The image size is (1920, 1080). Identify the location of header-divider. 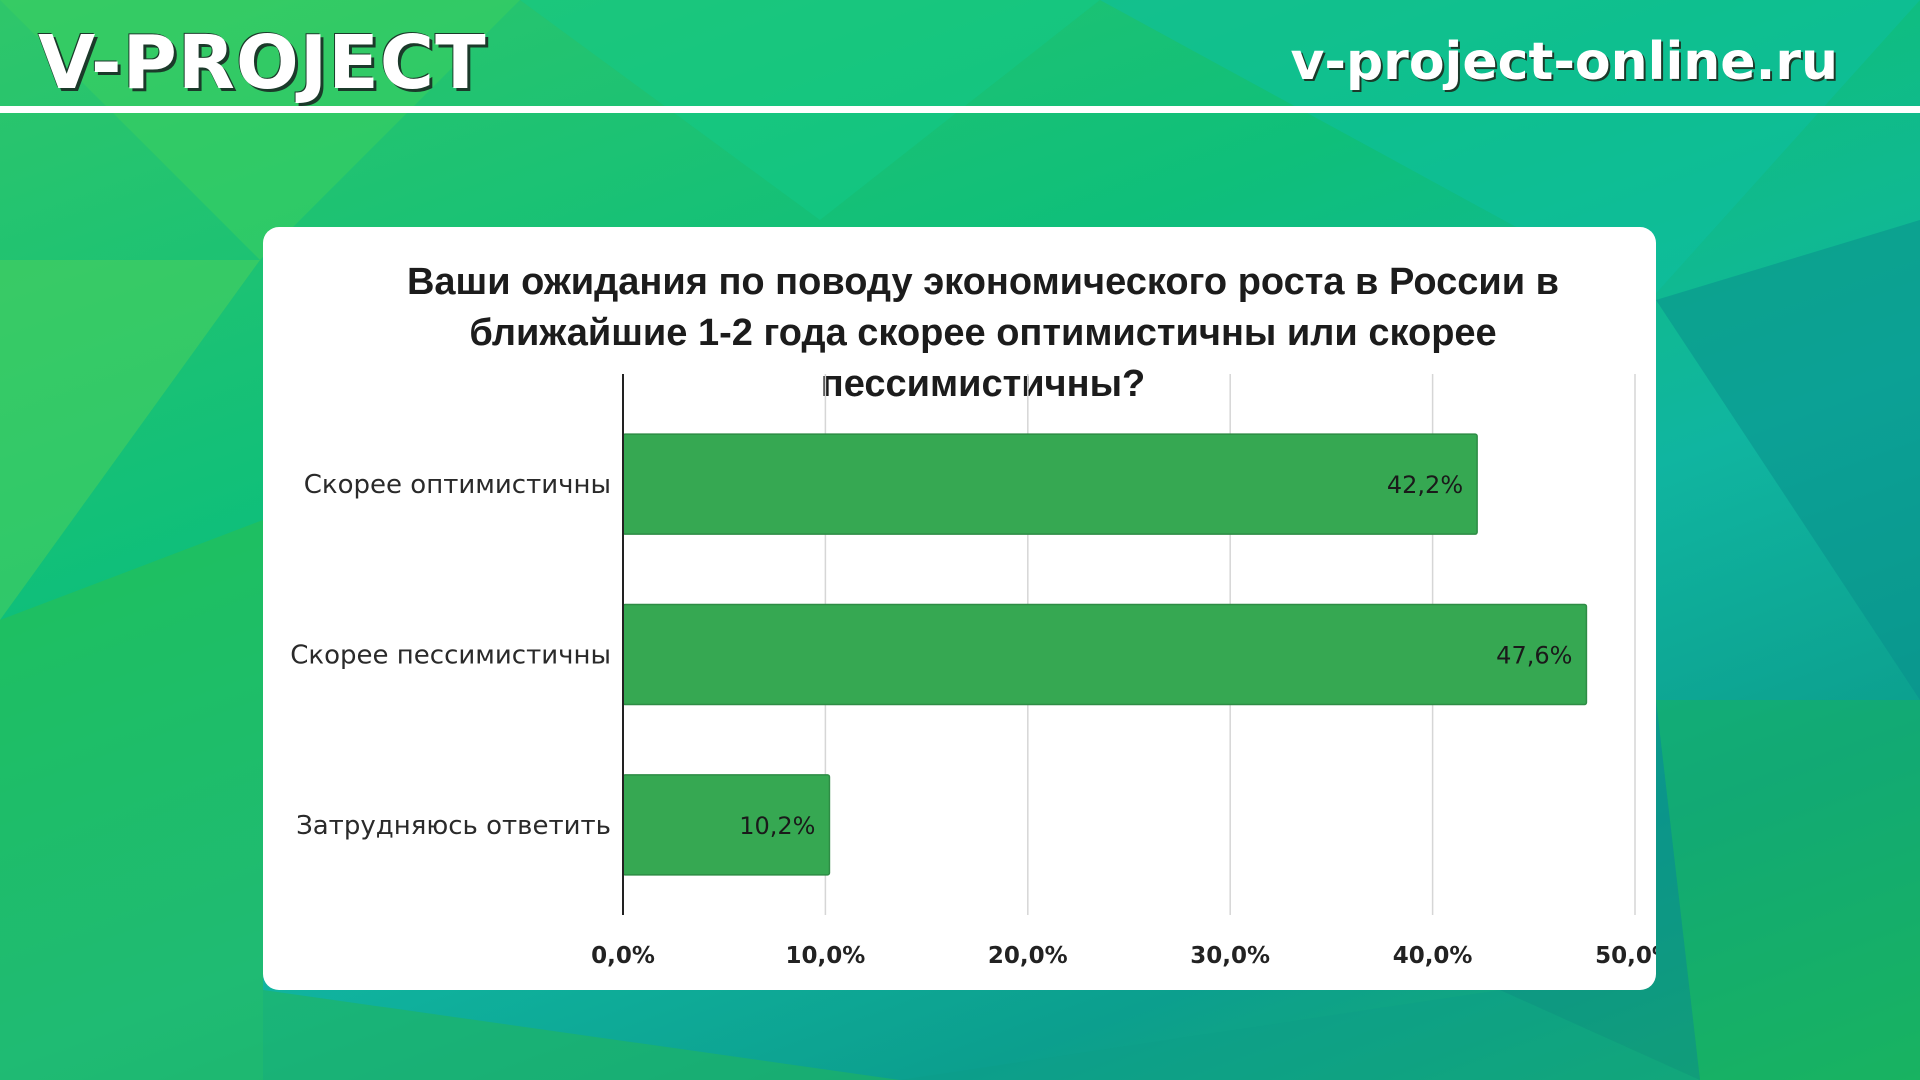
(960, 109).